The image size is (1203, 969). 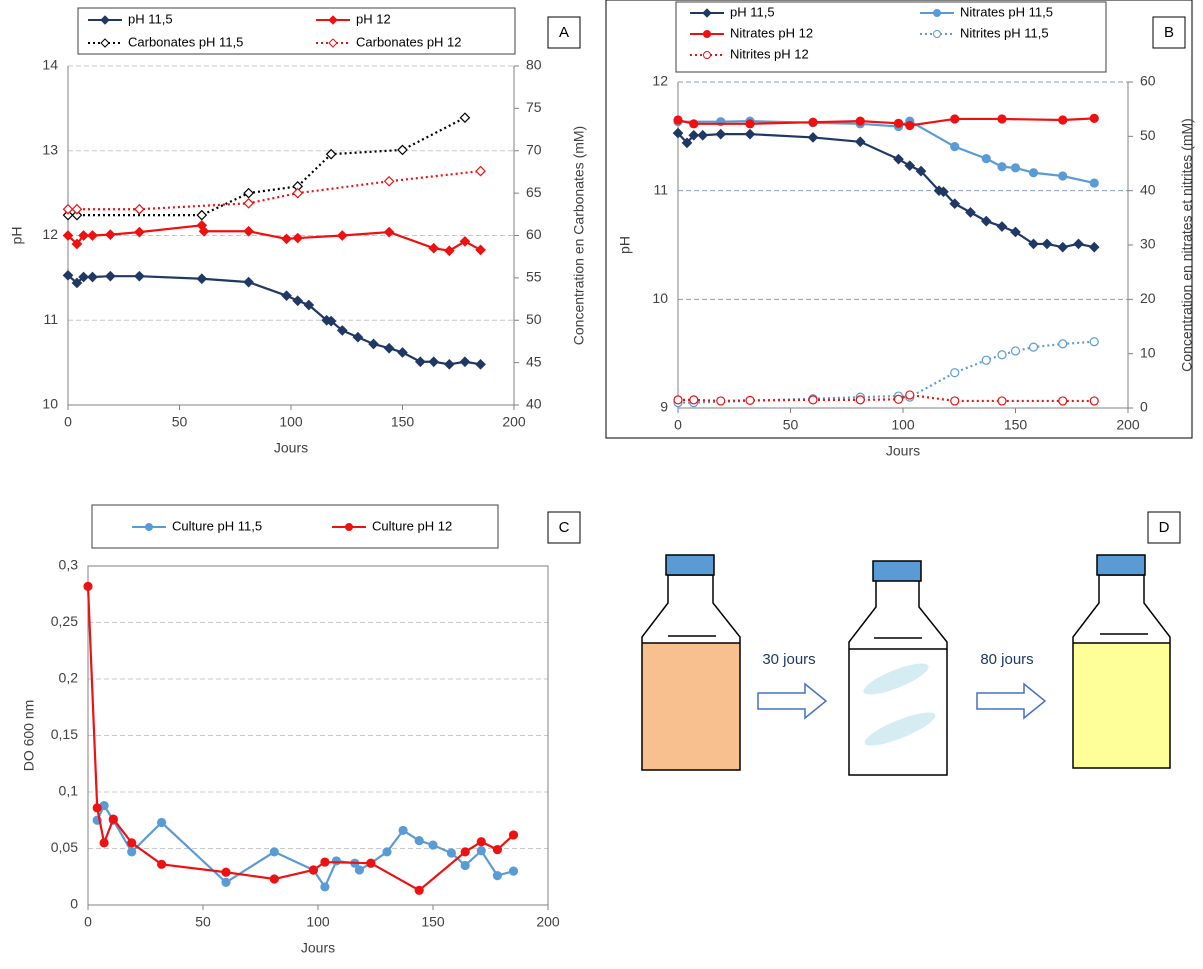 I want to click on y-tick-label: 0,05, so click(x=64, y=847).